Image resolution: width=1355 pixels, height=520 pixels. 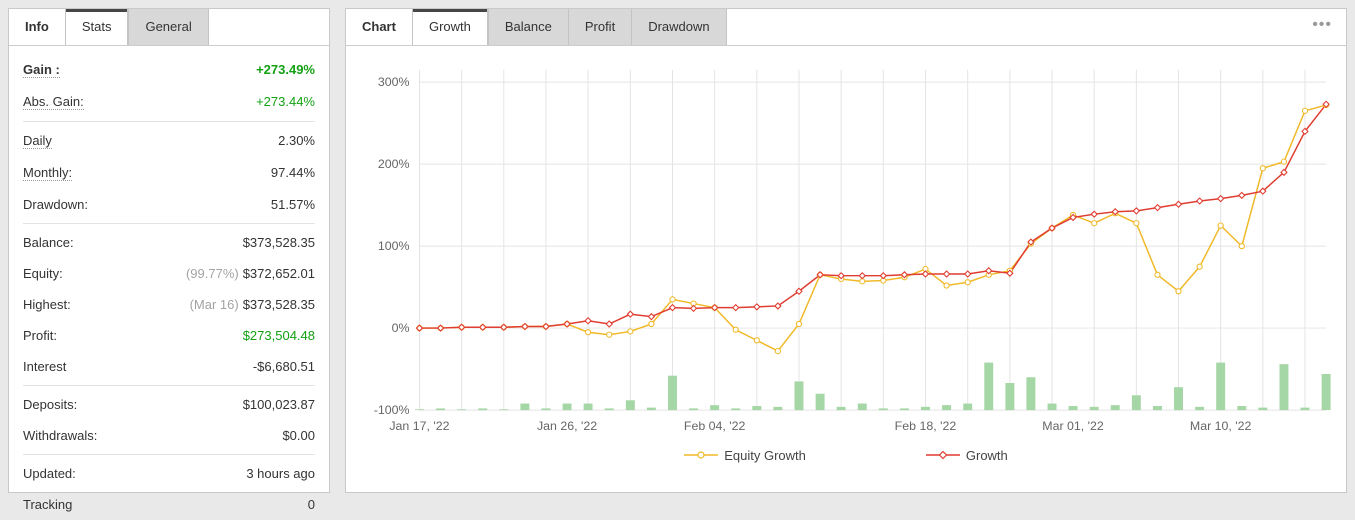 What do you see at coordinates (169, 435) in the screenshot?
I see `stat-row-withdrawals: Withdrawals: $0.00` at bounding box center [169, 435].